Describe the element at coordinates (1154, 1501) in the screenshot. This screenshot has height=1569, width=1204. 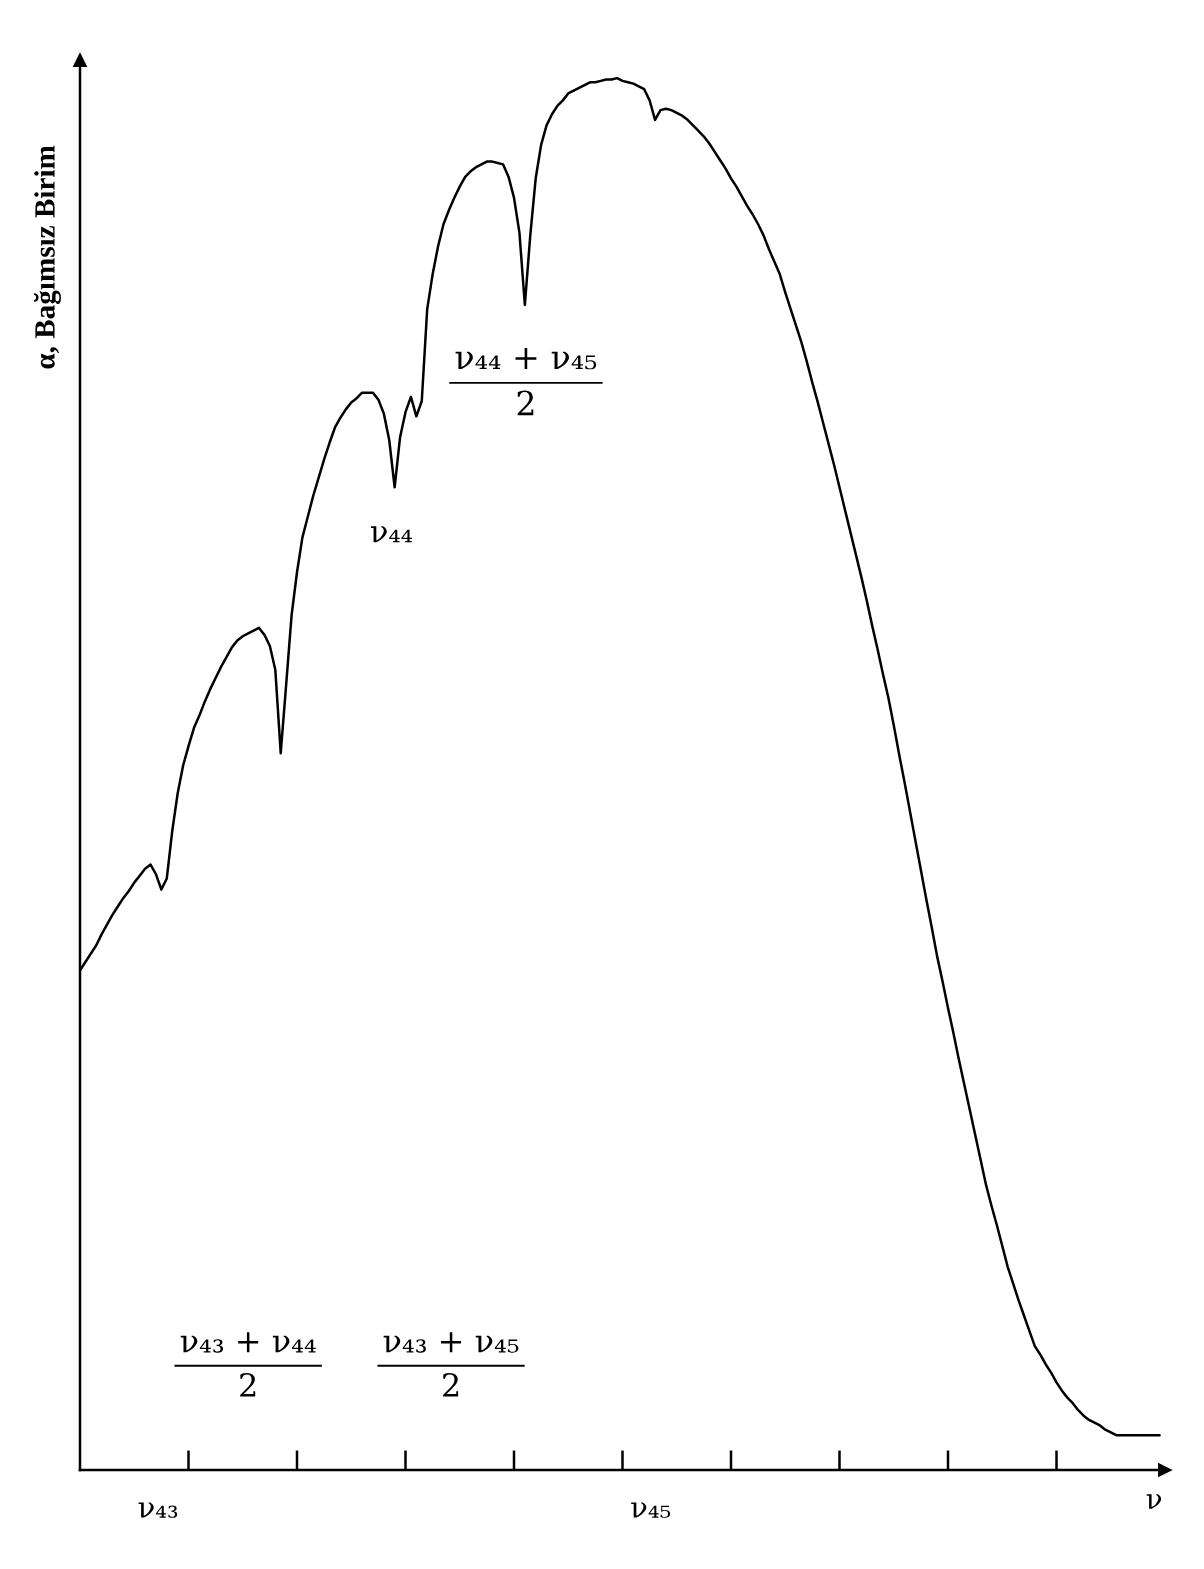
I see `x-axis-title: ν` at that location.